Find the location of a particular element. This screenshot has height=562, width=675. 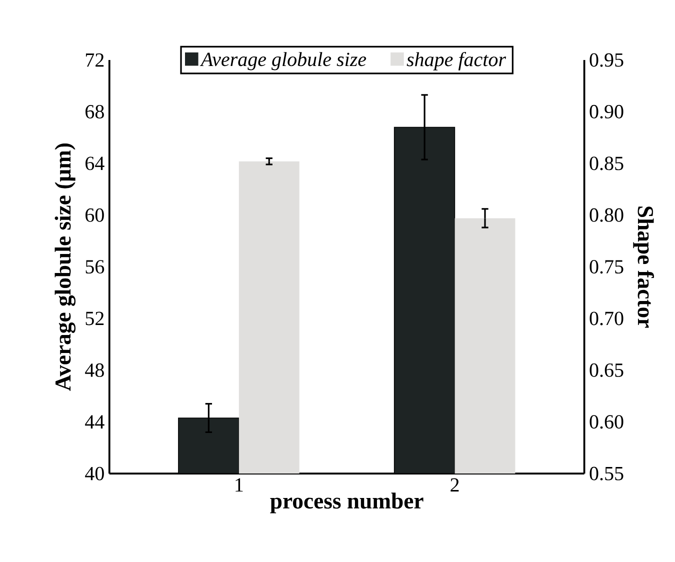

y-tick-label: 60 is located at coordinates (95, 215).